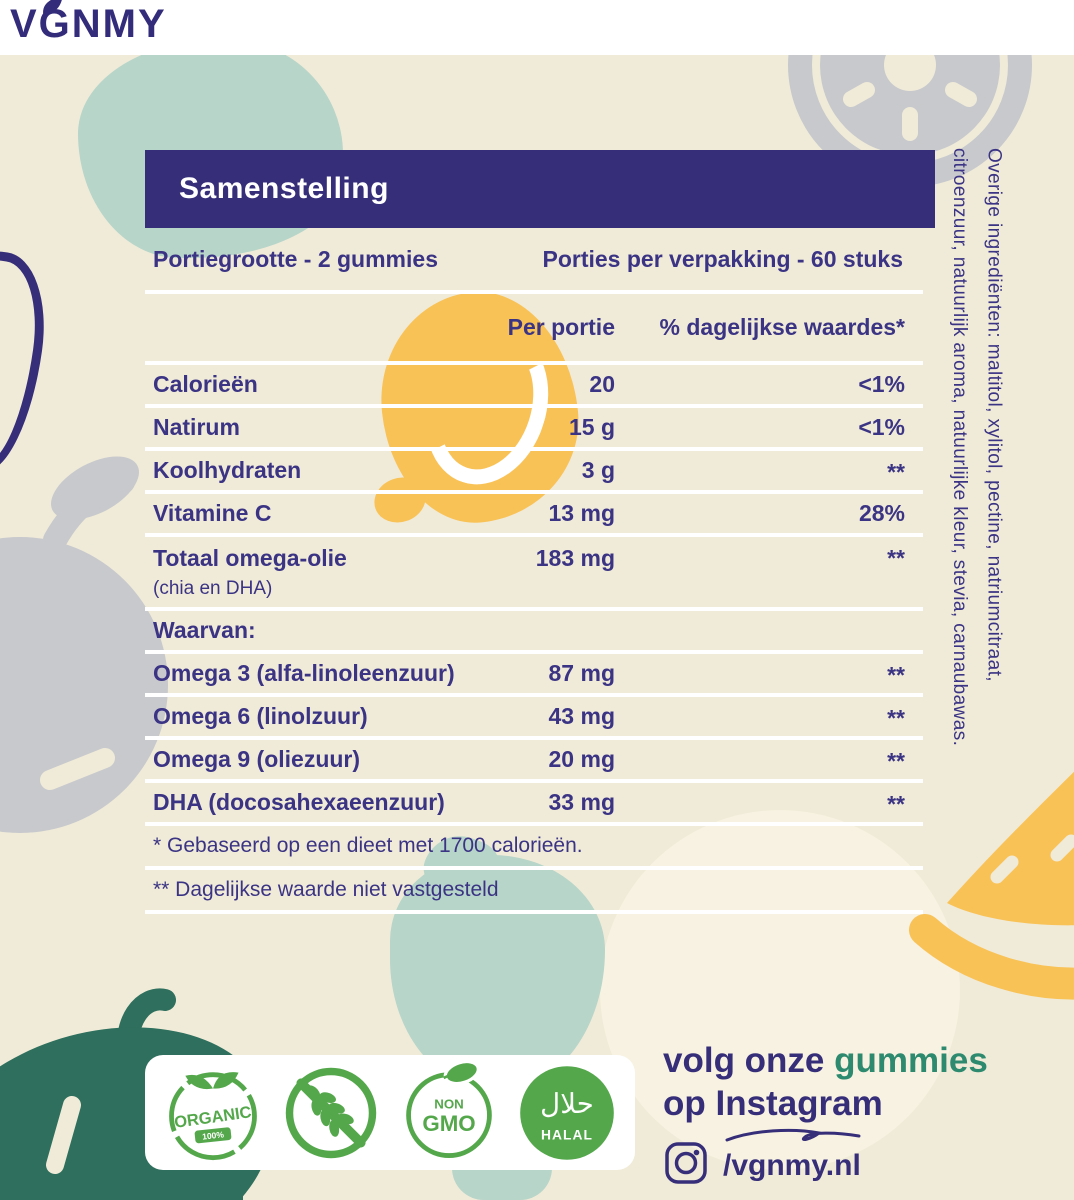 The width and height of the screenshot is (1074, 1200). I want to click on svg-text: HALAL, so click(567, 1134).